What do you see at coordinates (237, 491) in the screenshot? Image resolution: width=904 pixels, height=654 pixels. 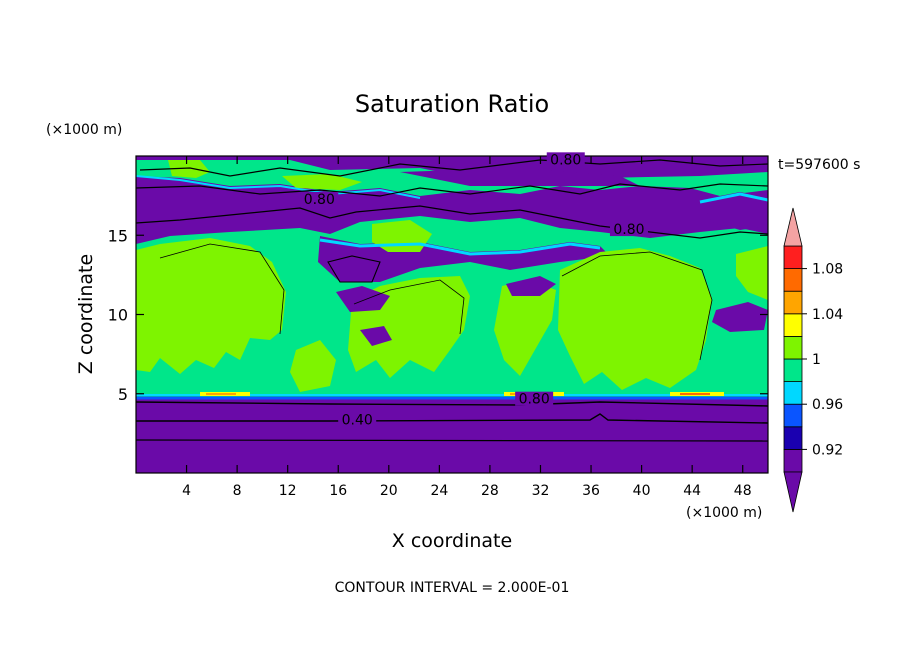 I see `x-tick-label: 8` at bounding box center [237, 491].